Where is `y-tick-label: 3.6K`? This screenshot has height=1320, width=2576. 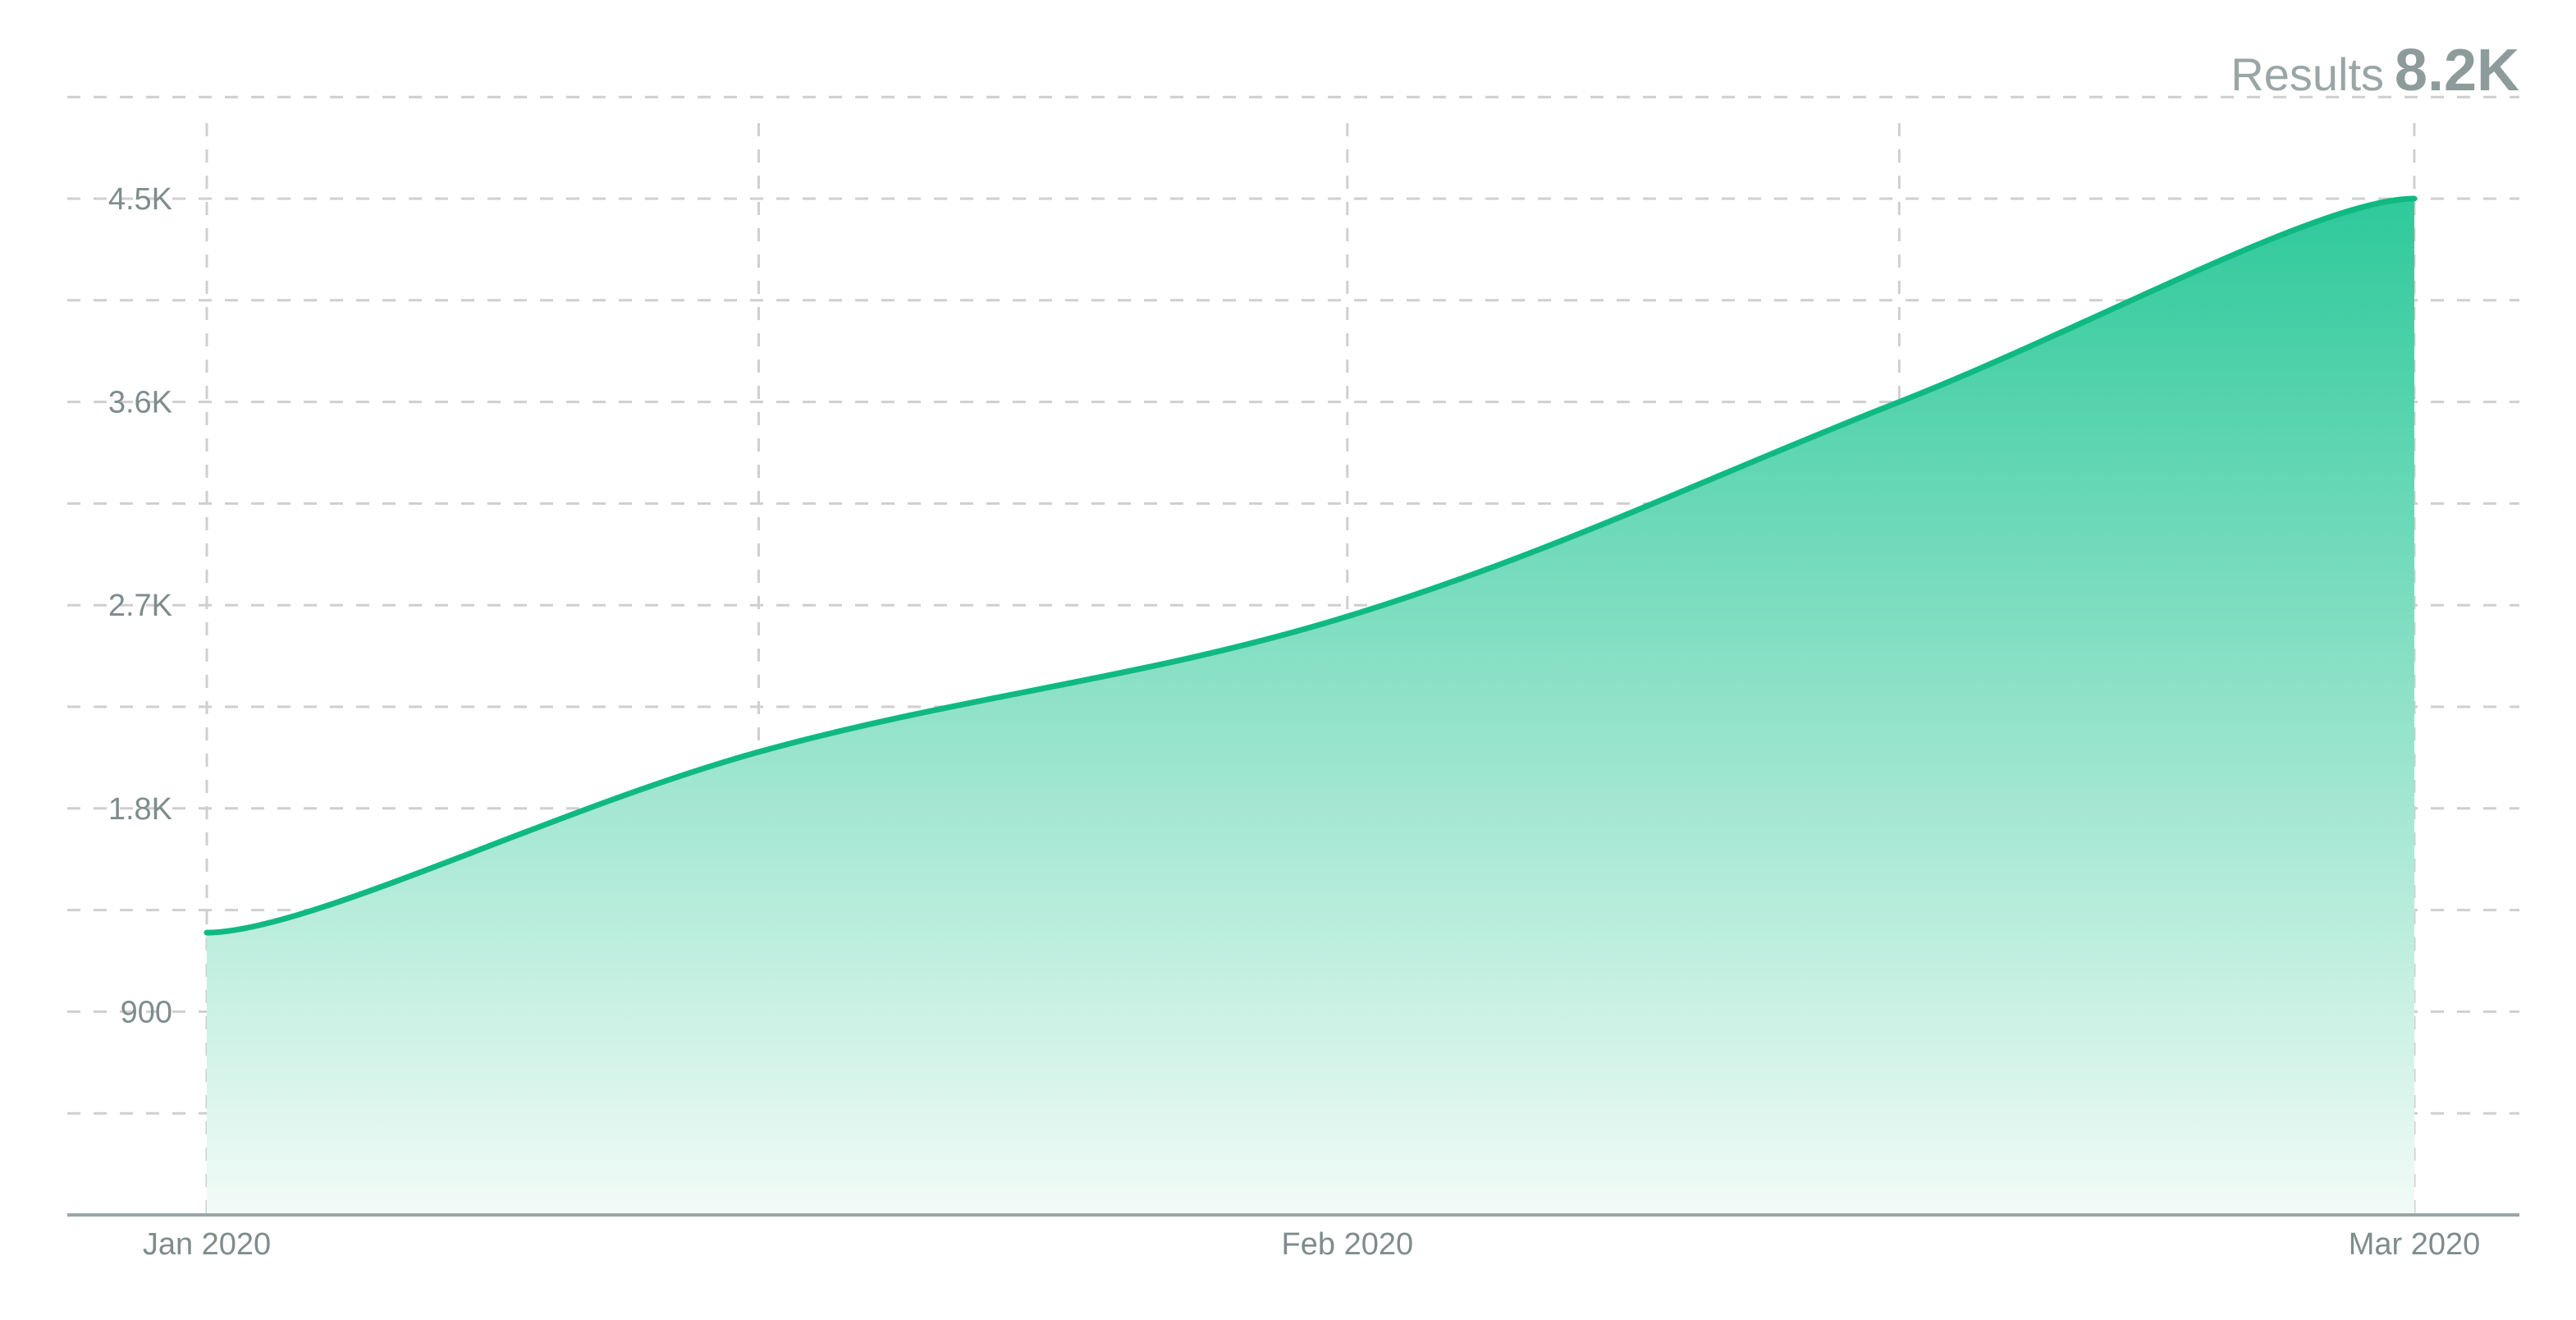 y-tick-label: 3.6K is located at coordinates (140, 403).